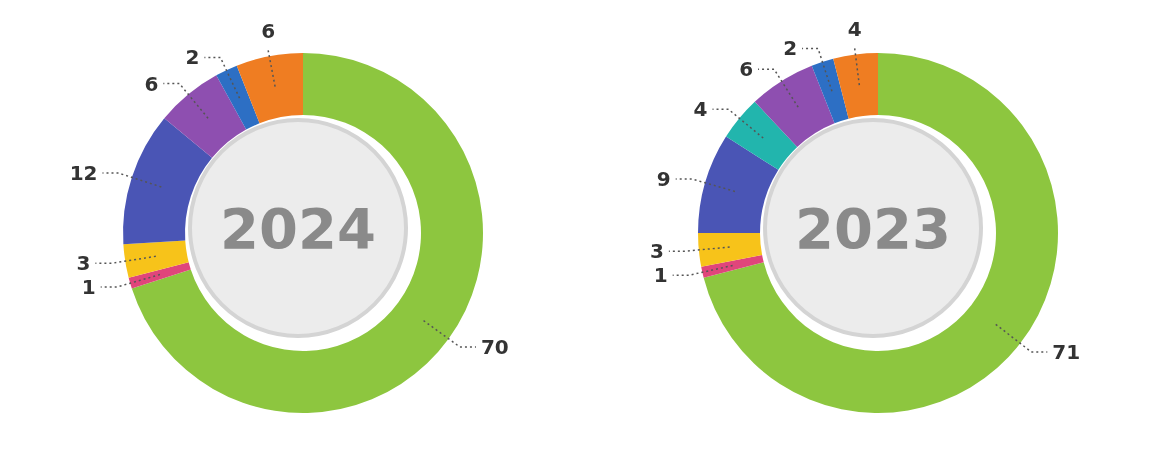 This screenshot has width=1172, height=455. Describe the element at coordinates (873, 228) in the screenshot. I see `text: 2023` at that location.